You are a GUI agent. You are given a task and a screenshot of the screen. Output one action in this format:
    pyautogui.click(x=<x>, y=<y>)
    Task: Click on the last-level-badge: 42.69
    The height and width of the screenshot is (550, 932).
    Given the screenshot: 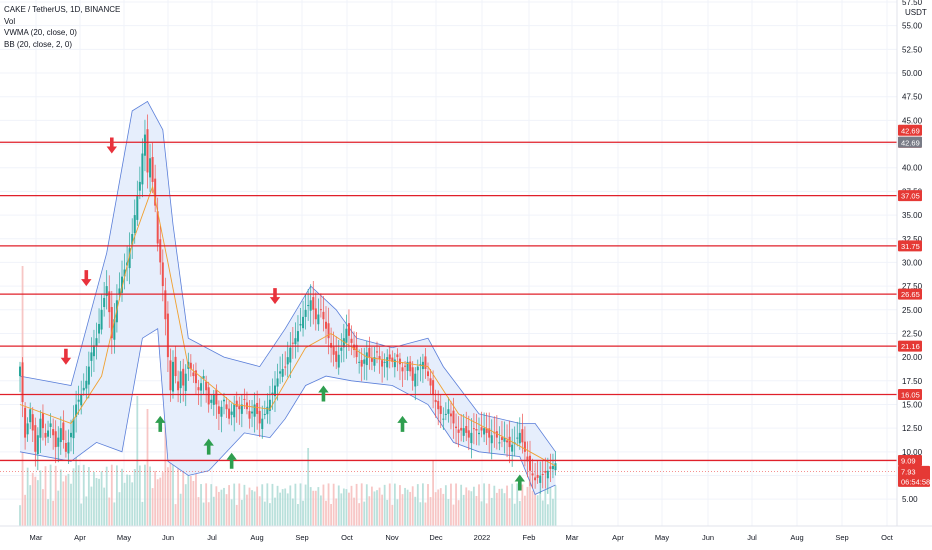 What is the action you would take?
    pyautogui.click(x=910, y=142)
    